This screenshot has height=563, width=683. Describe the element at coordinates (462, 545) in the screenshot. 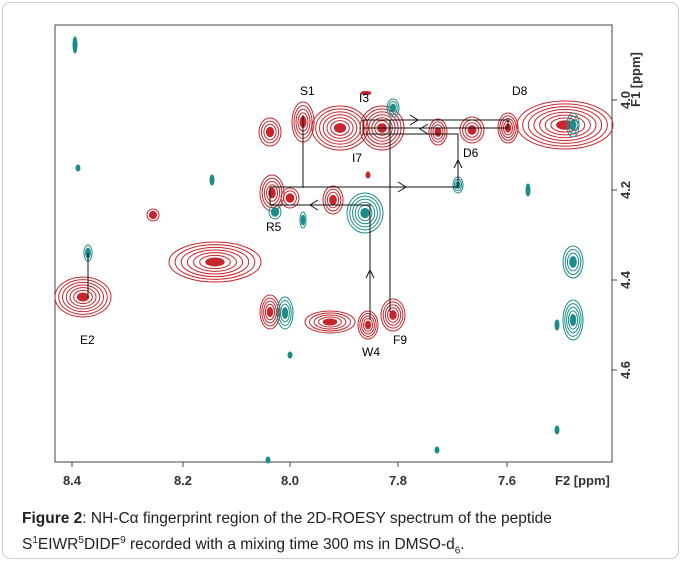

I see `caption-text: .` at that location.